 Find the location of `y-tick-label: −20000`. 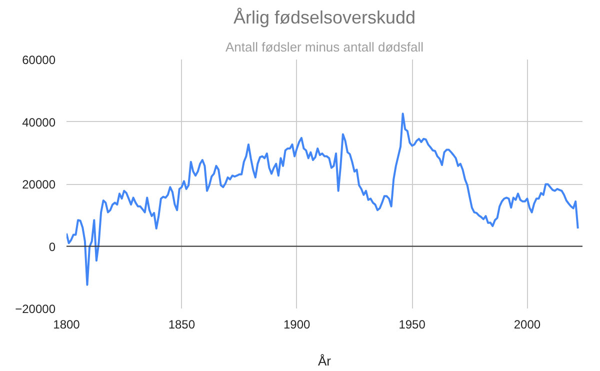

y-tick-label: −20000 is located at coordinates (35, 309).